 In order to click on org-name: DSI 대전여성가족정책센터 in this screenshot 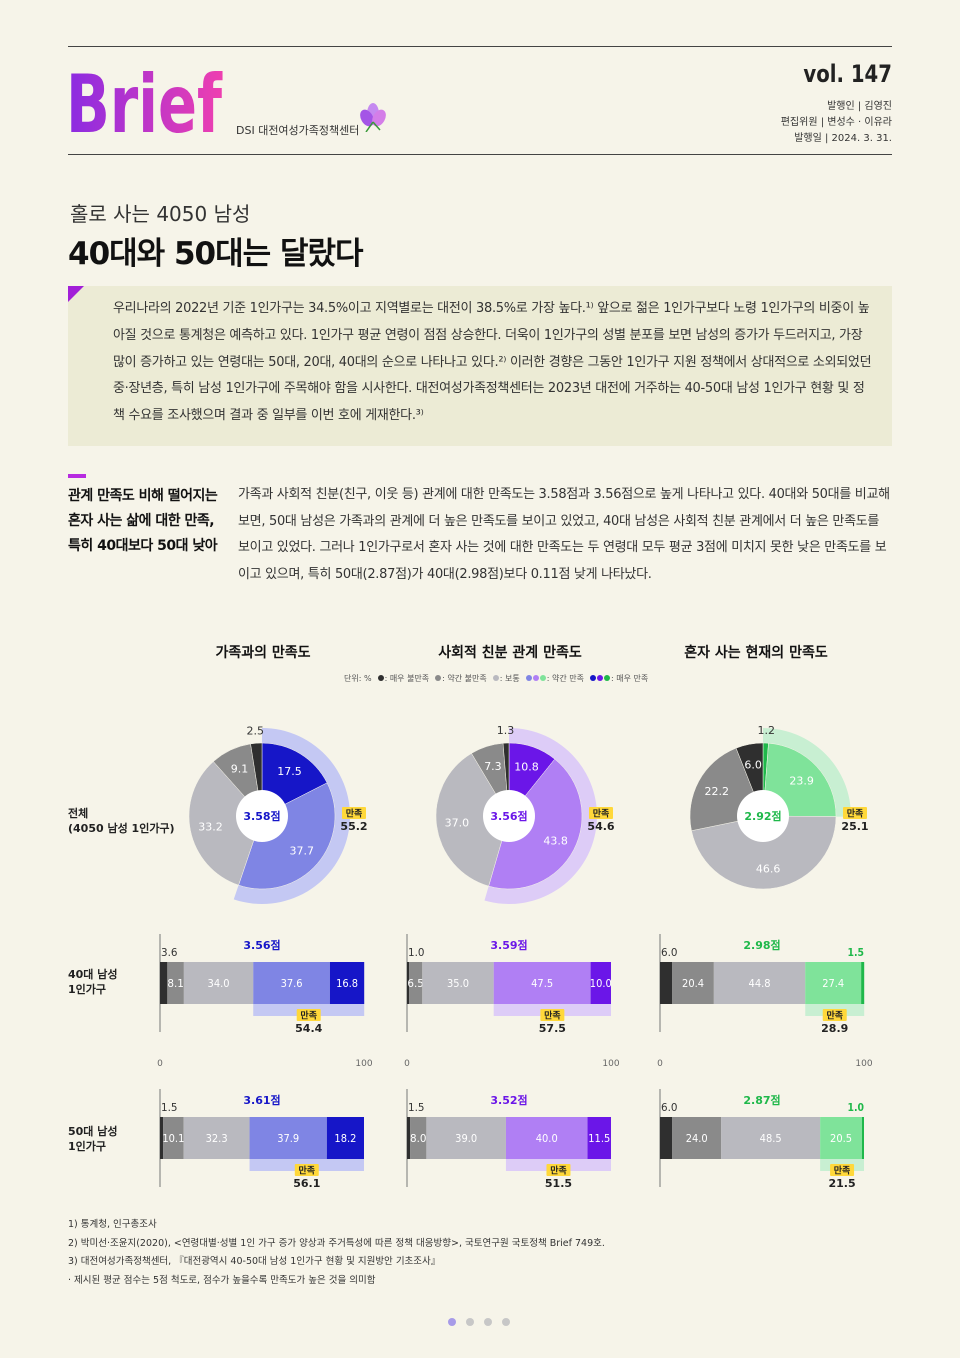, I will do `click(298, 130)`.